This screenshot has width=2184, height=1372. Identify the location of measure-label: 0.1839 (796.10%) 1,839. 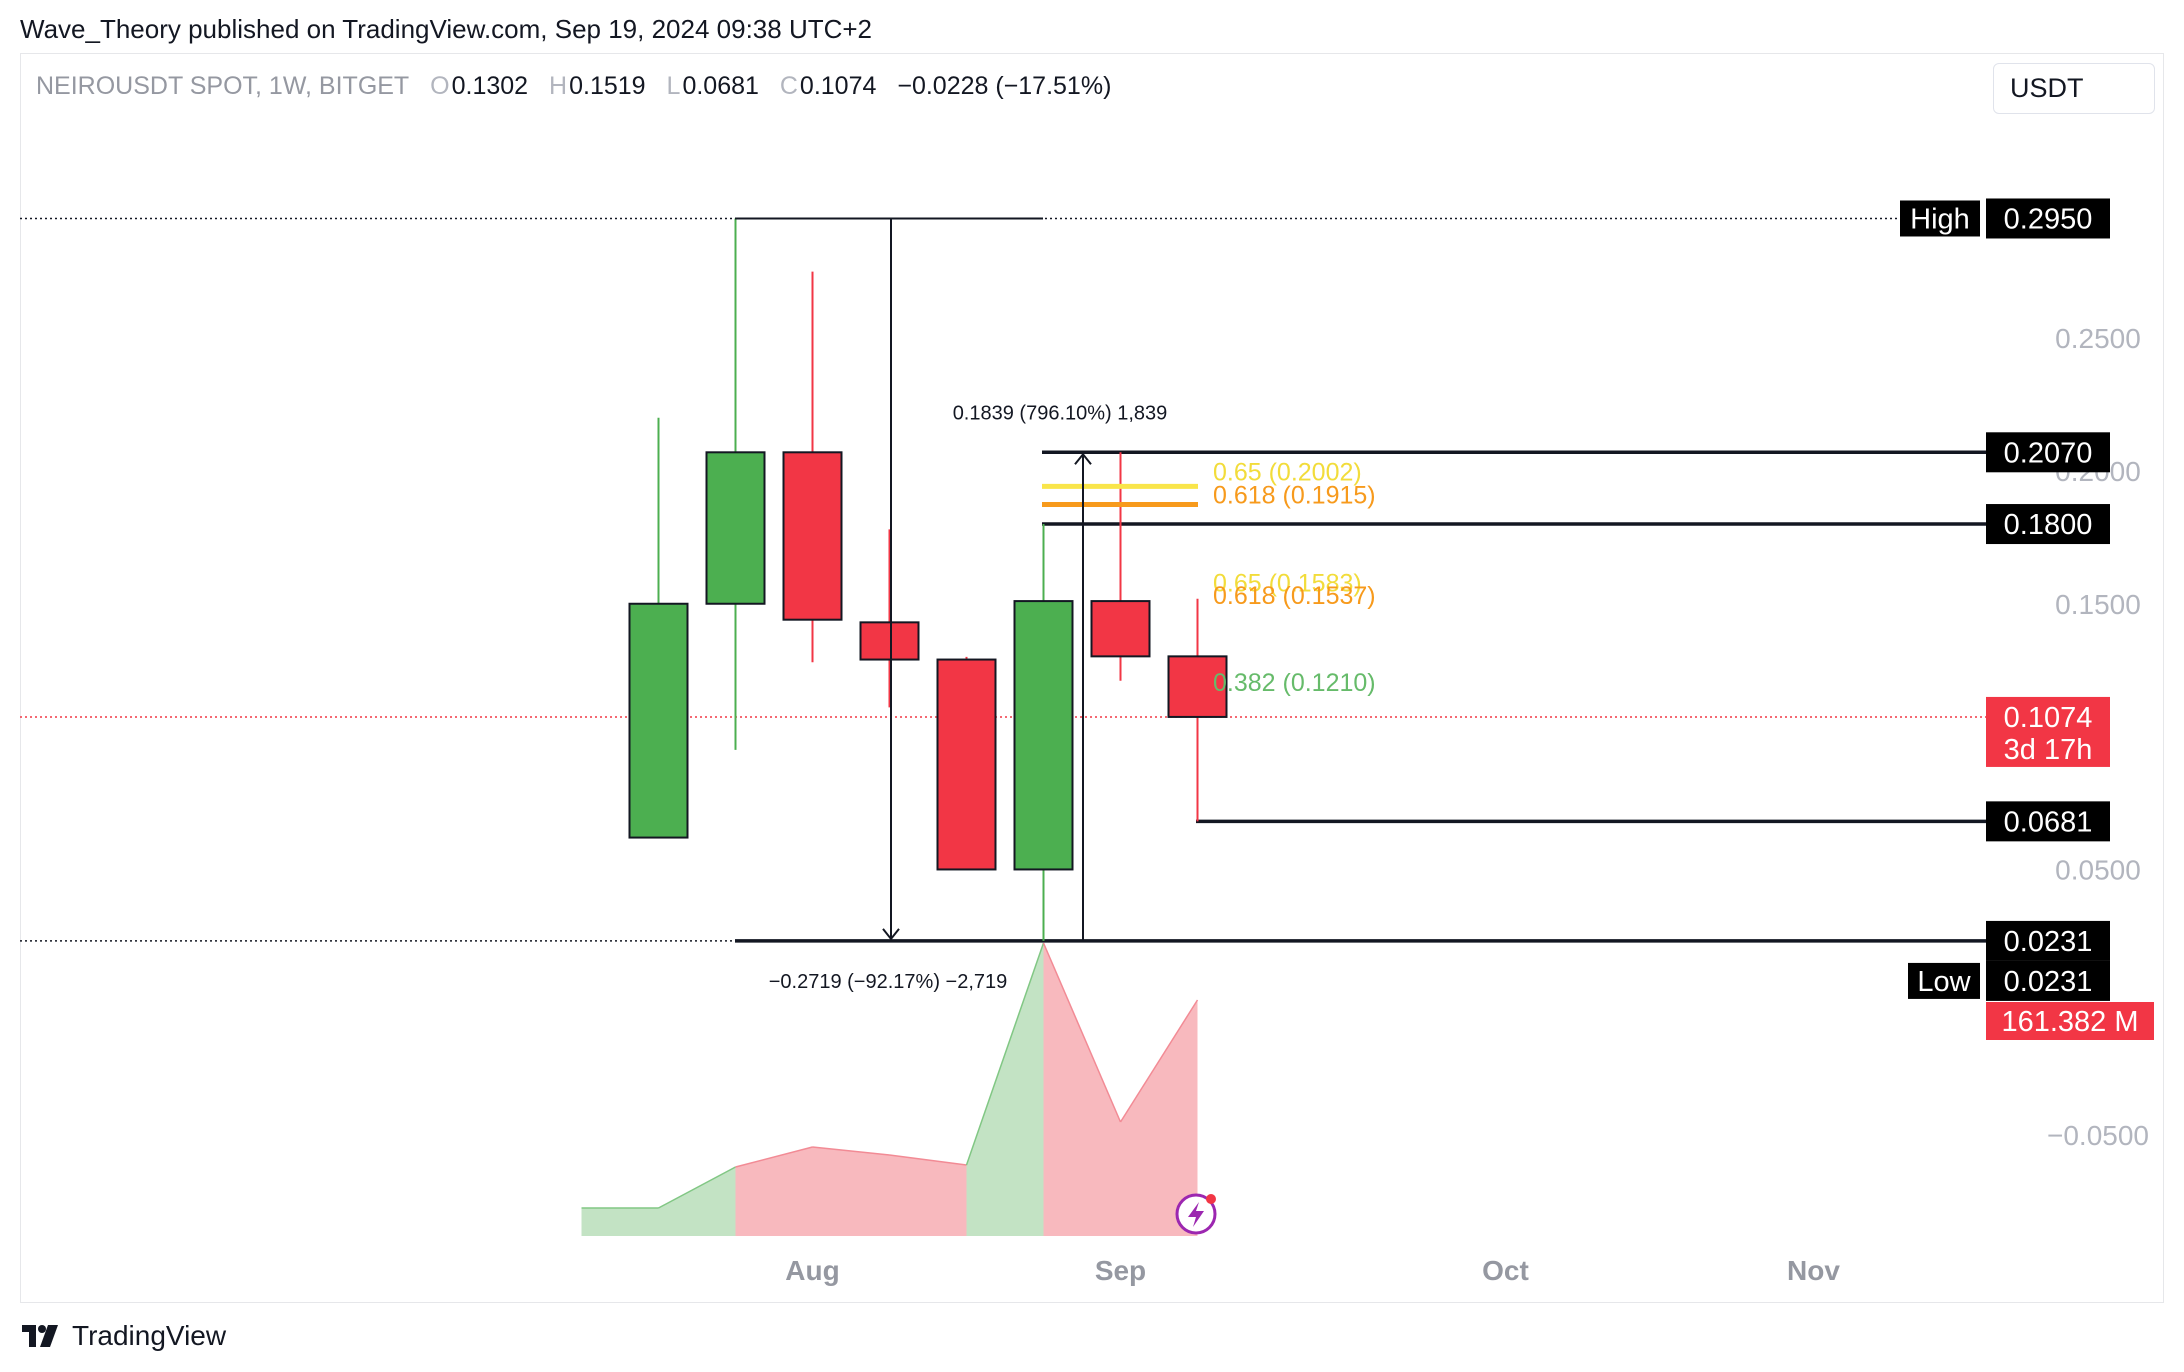
(1060, 413).